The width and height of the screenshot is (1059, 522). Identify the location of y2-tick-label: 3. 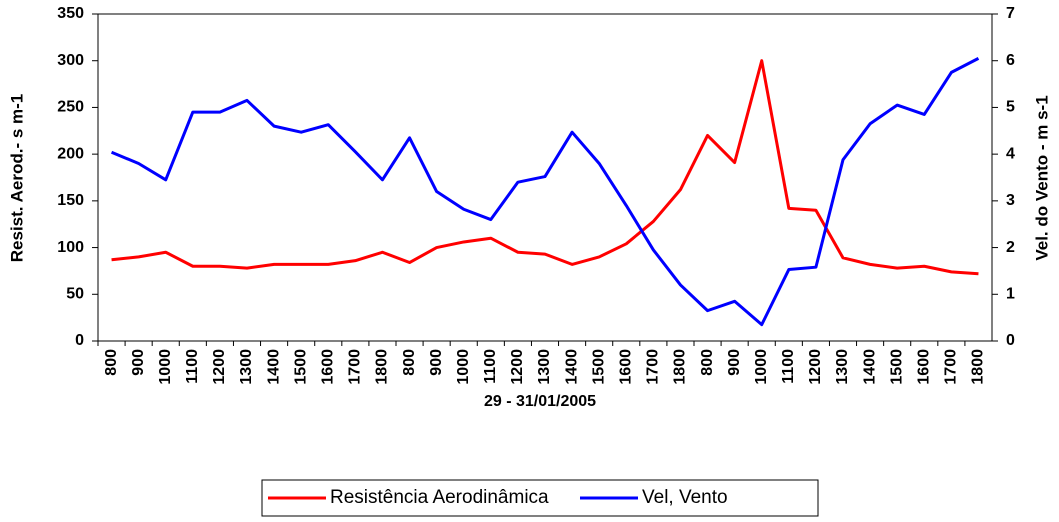
(1010, 200).